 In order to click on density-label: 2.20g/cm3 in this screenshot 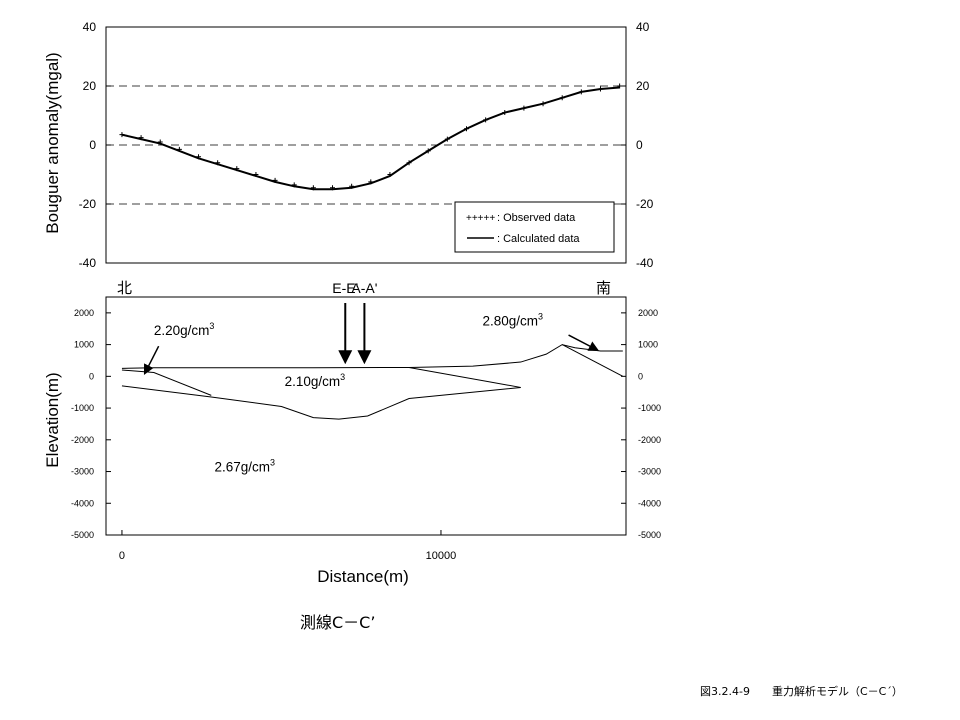, I will do `click(184, 329)`.